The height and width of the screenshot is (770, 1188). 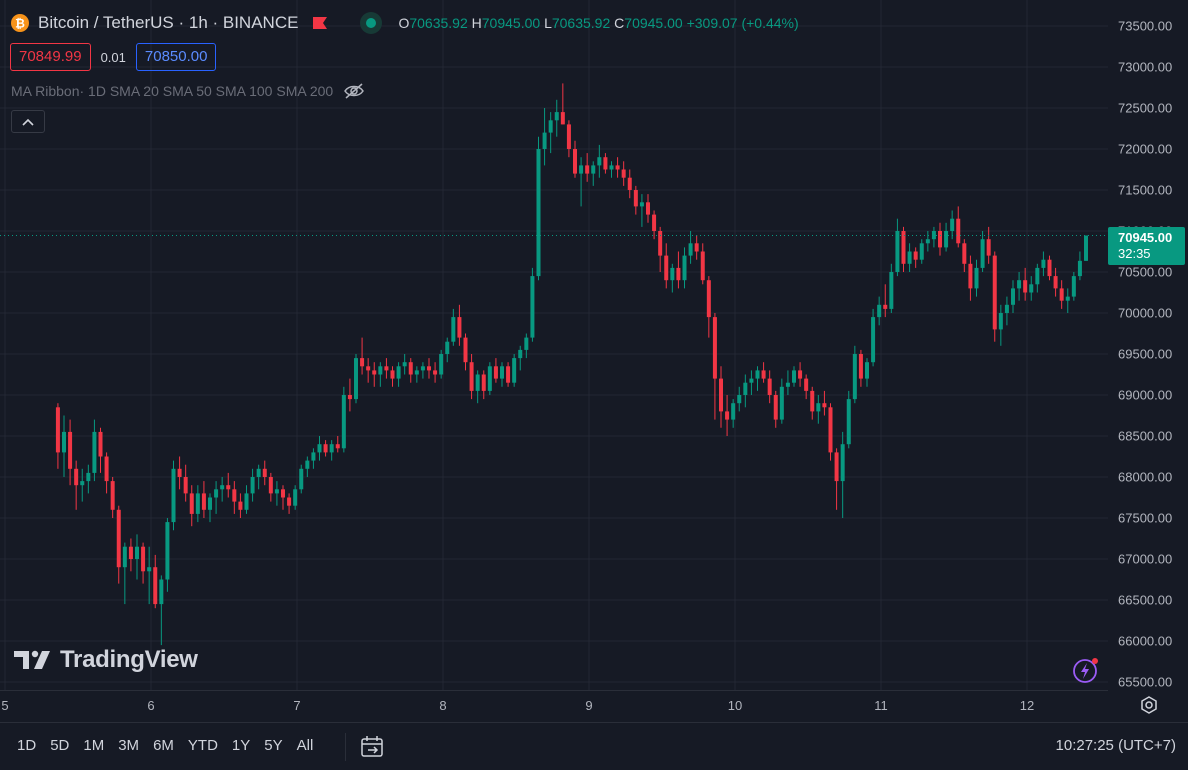 What do you see at coordinates (881, 705) in the screenshot?
I see `time-tick-label: 11` at bounding box center [881, 705].